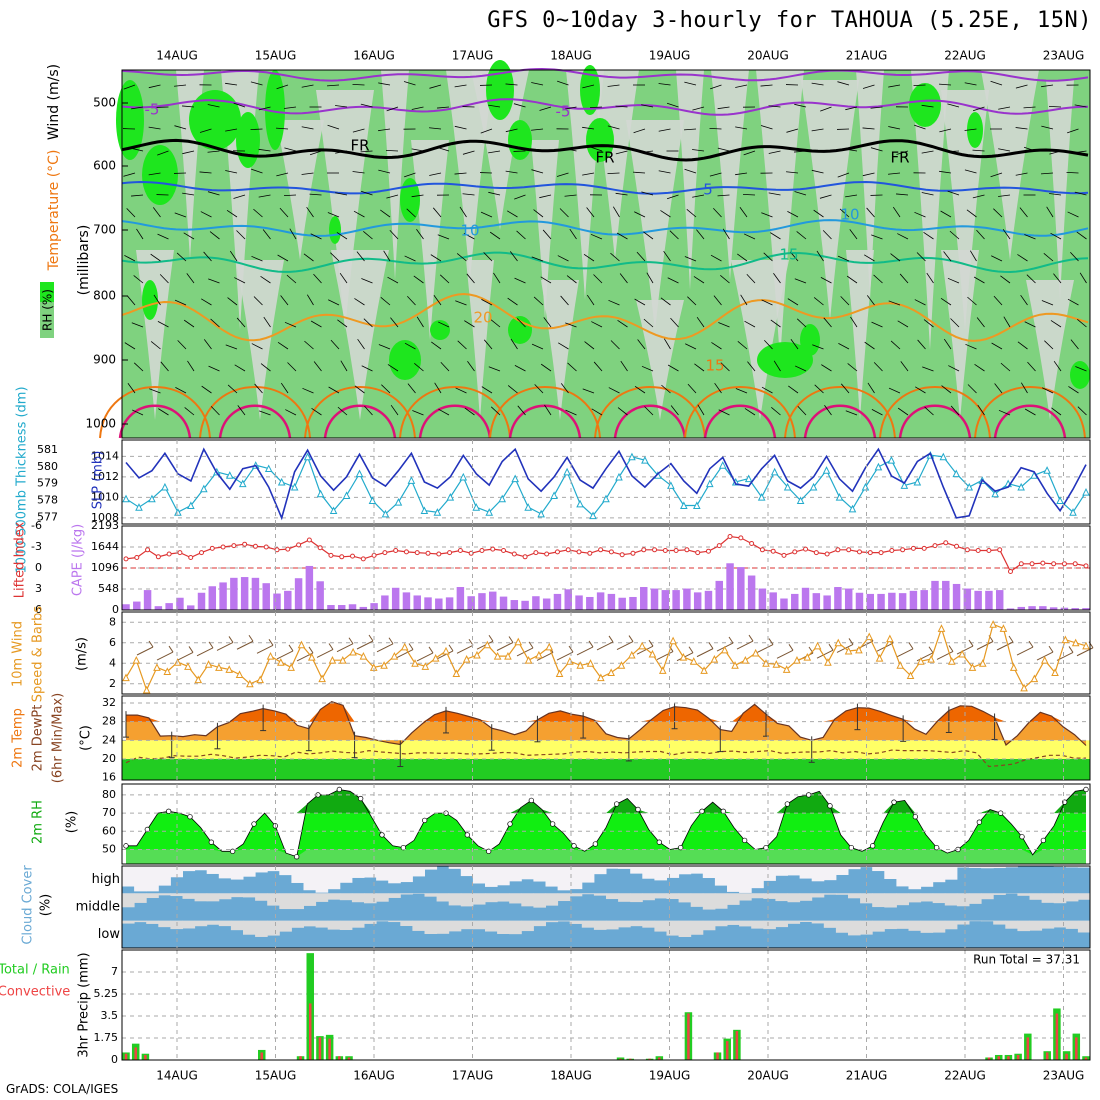 The height and width of the screenshot is (1100, 1100). What do you see at coordinates (105, 546) in the screenshot?
I see `cape-tick-label: 1644` at bounding box center [105, 546].